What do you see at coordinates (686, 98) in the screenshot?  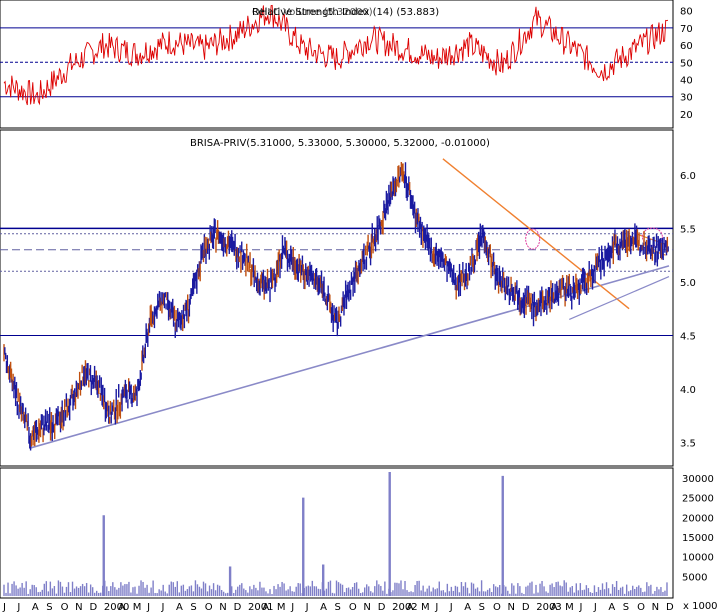 I see `rsi-tick-label: 30` at bounding box center [686, 98].